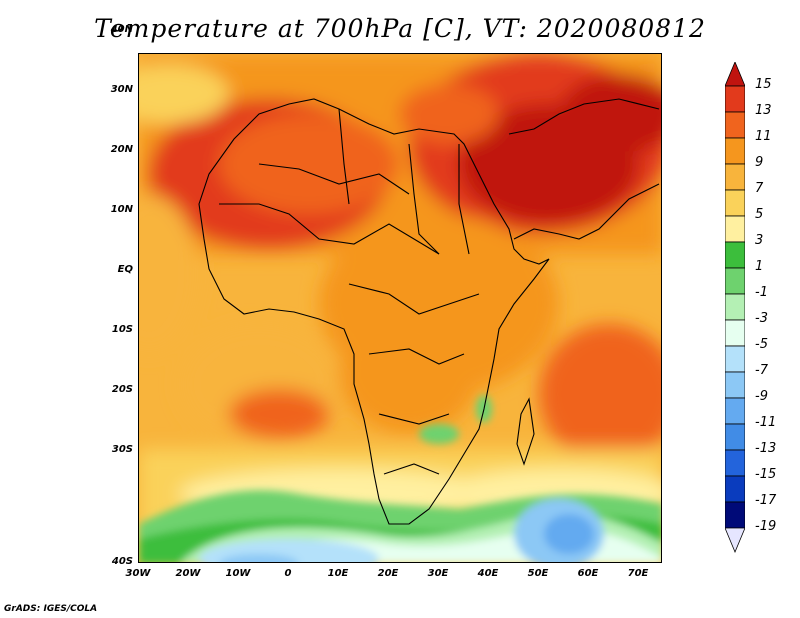  I want to click on lon-label: 30W, so click(138, 573).